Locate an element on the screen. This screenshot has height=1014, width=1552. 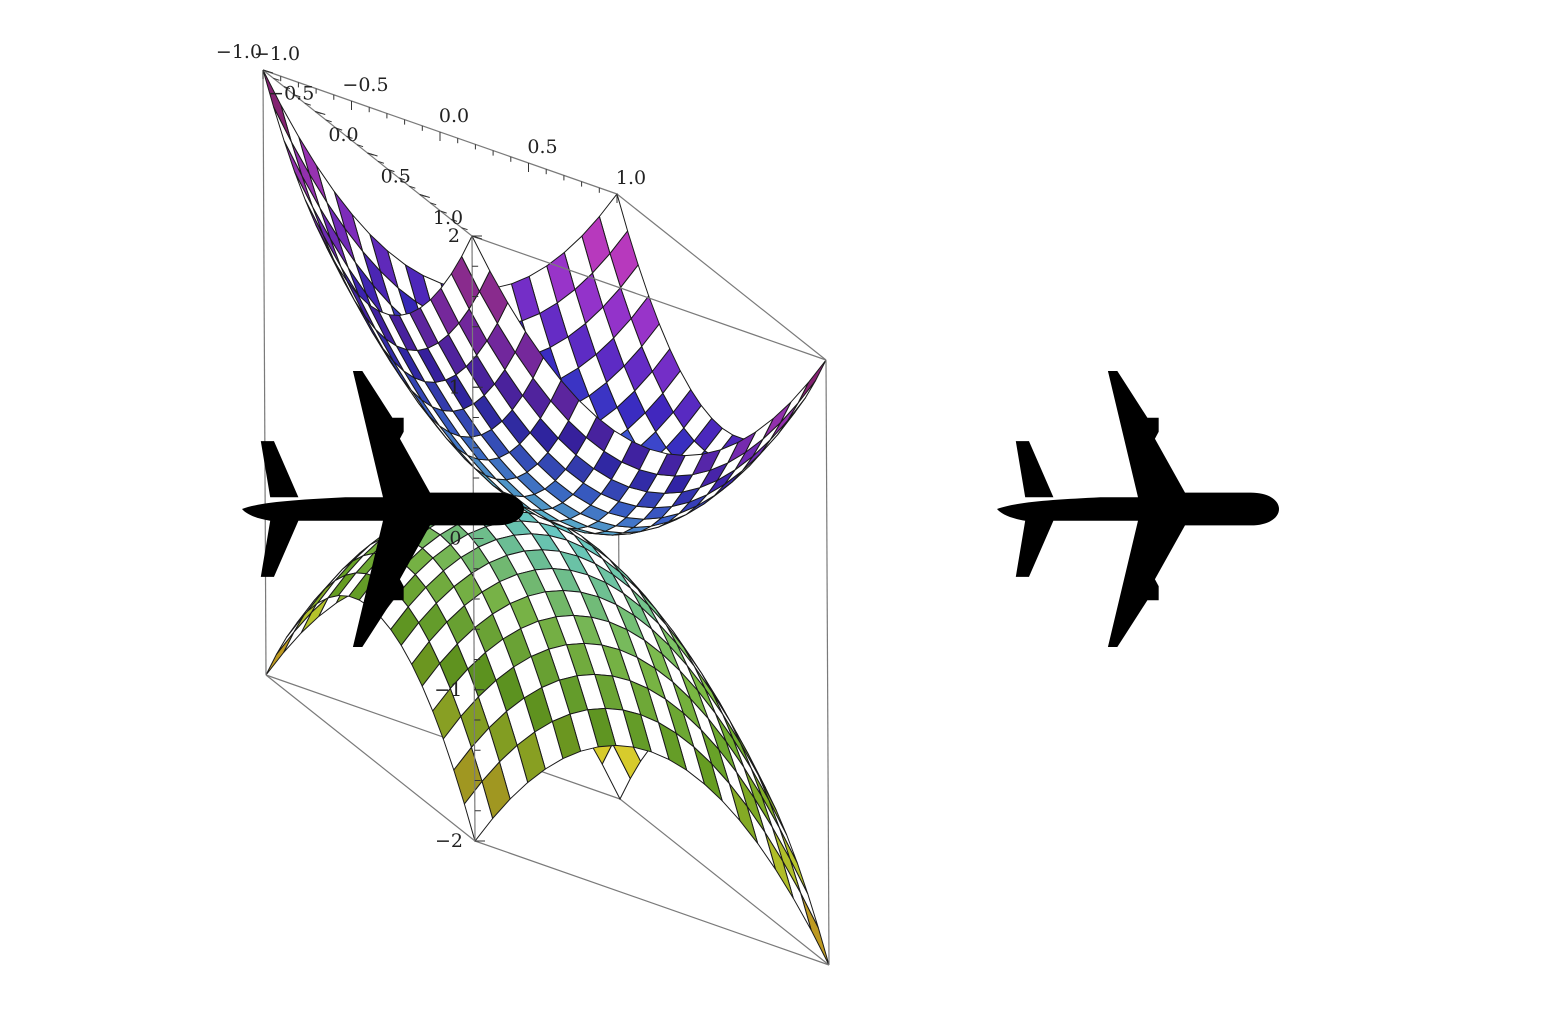
tick-label: 0 is located at coordinates (455, 539).